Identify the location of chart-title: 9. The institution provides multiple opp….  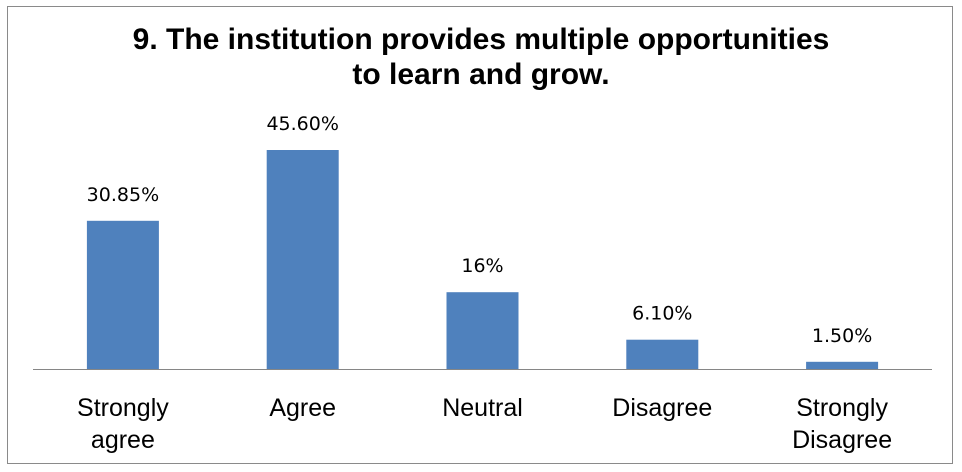
(481, 57).